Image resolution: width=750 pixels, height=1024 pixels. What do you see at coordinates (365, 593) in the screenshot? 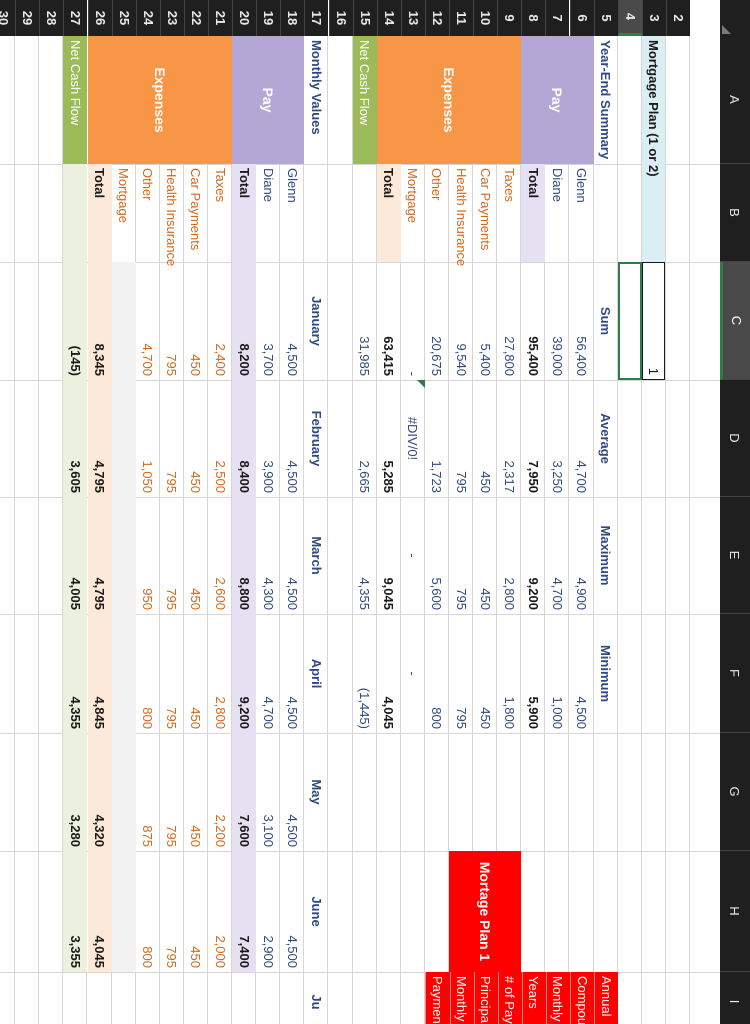
I see `summary-maximum-ncf: 4,355` at bounding box center [365, 593].